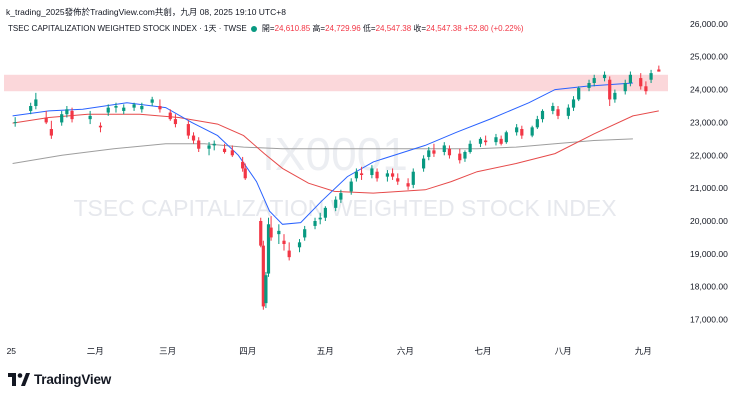 This screenshot has height=400, width=740. I want to click on x-tick-label: 25, so click(12, 351).